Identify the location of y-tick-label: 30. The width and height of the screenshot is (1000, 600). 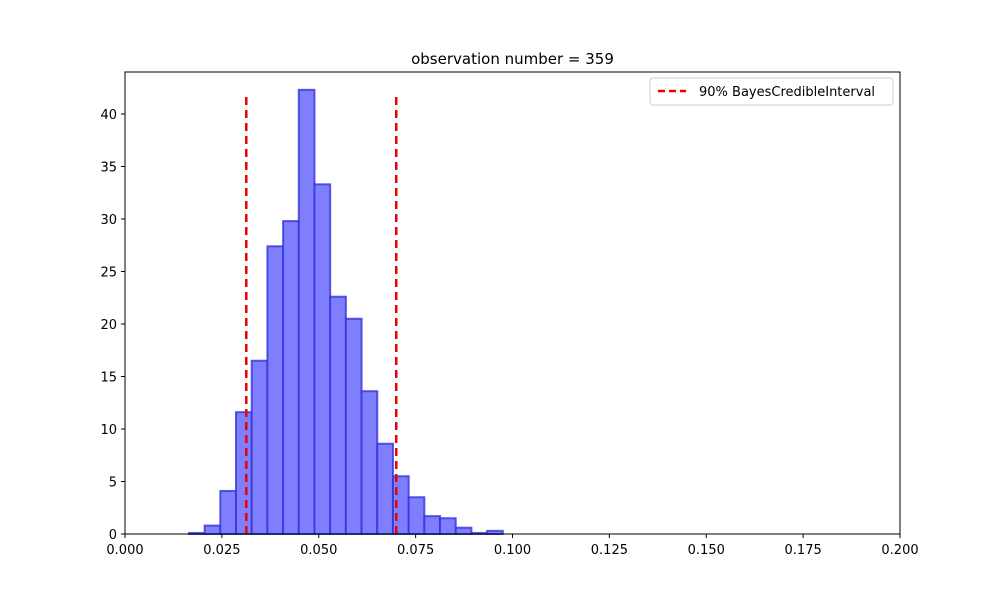
(108, 220).